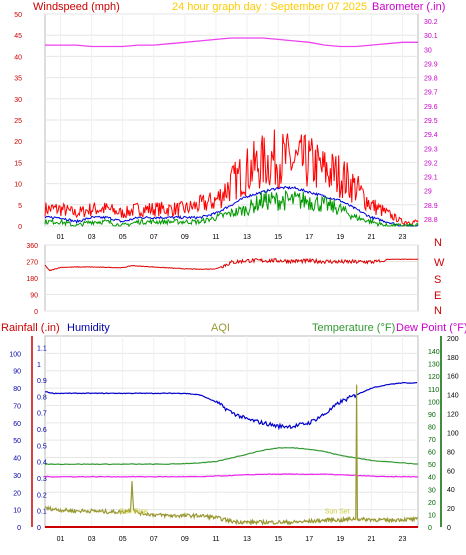 Image resolution: width=466 pixels, height=555 pixels. Describe the element at coordinates (231, 264) in the screenshot. I see `series-line-direction` at that location.